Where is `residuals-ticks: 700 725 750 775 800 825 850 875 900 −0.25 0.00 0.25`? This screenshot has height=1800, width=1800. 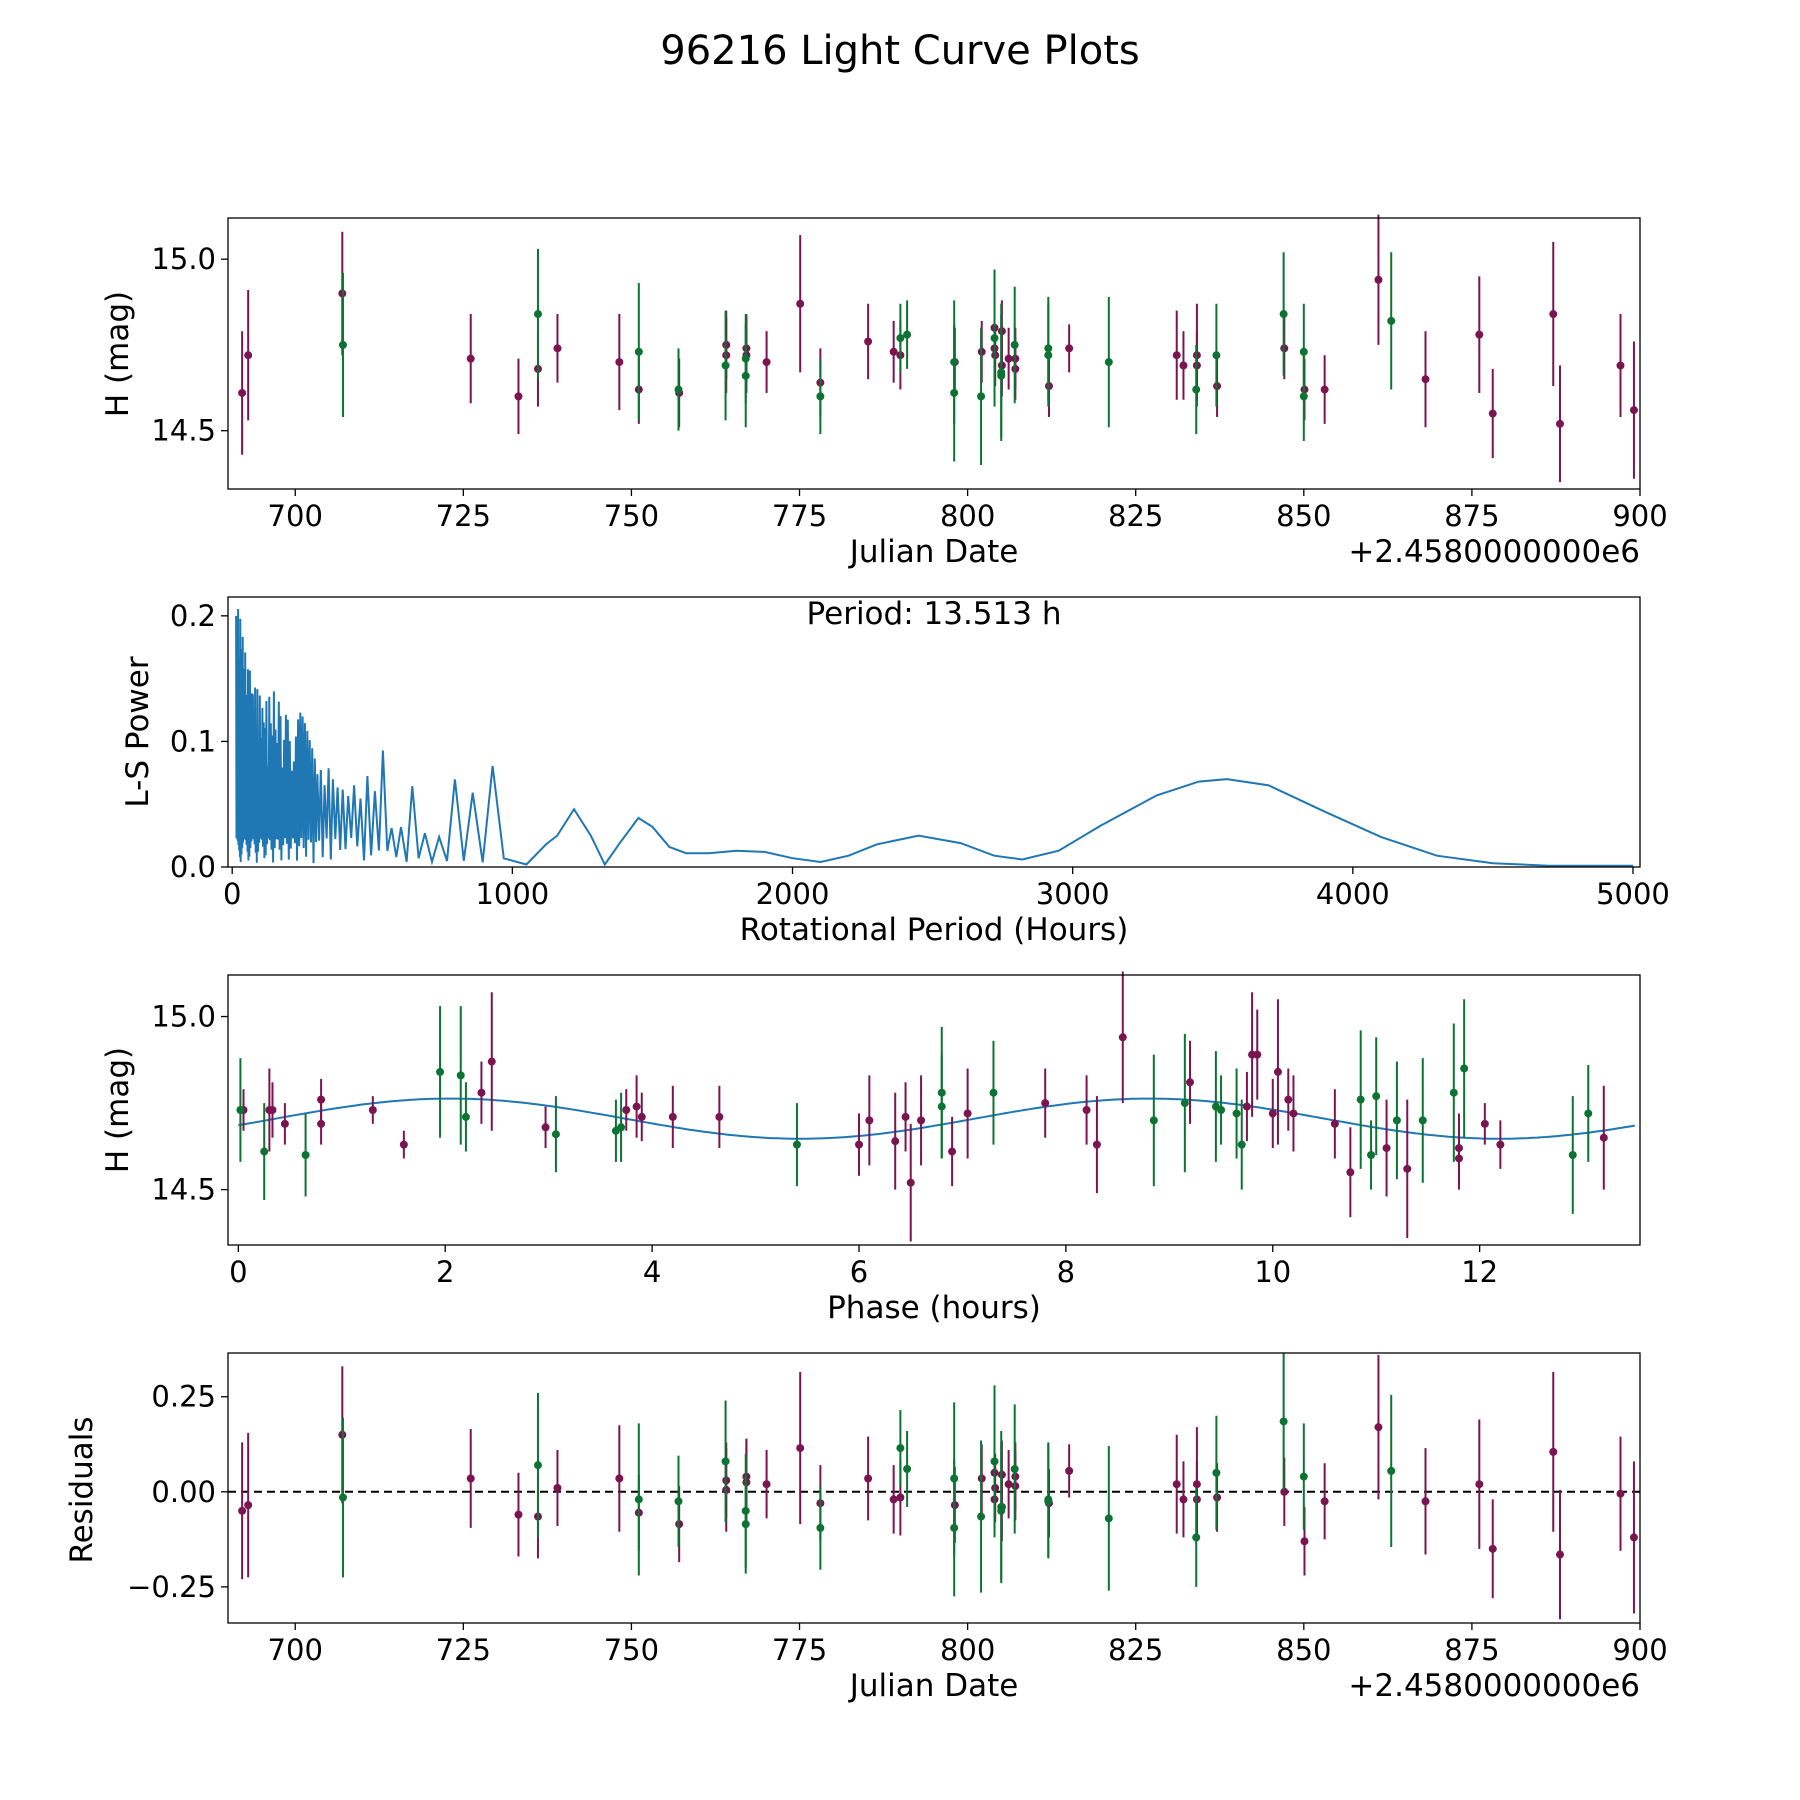
residuals-ticks: 700 725 750 775 800 825 850 875 900 −0.25 0.00 0.25 is located at coordinates (897, 1523).